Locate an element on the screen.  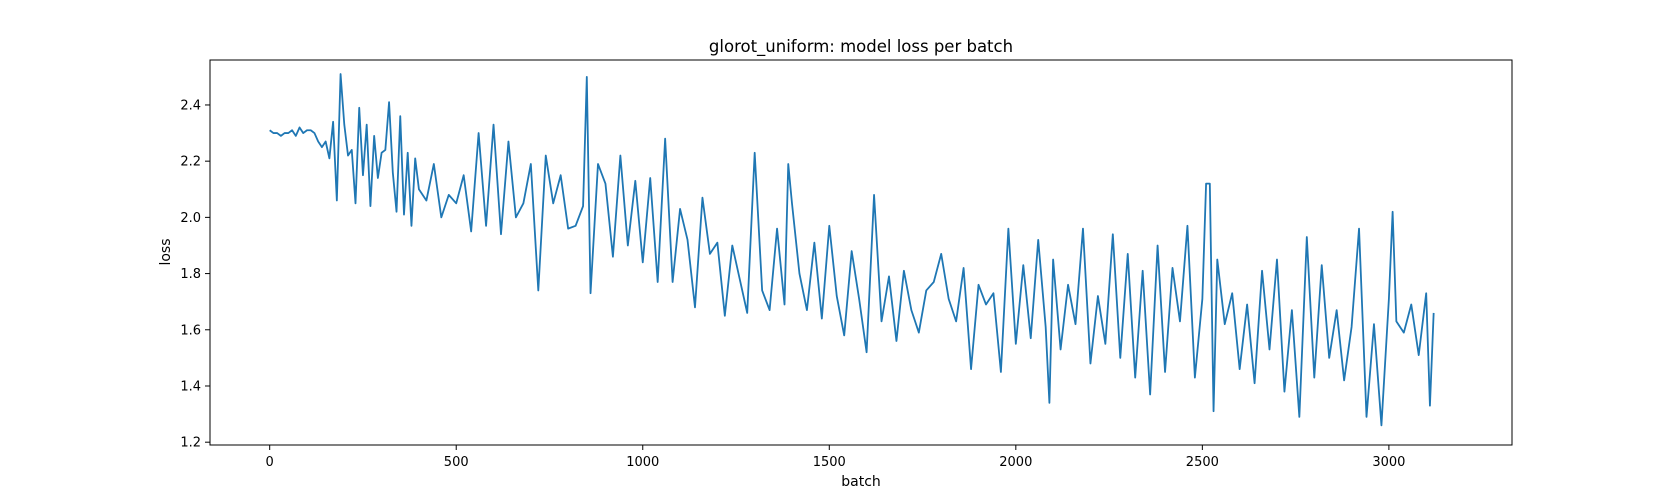
y-tick-label: 2.4 is located at coordinates (190, 105).